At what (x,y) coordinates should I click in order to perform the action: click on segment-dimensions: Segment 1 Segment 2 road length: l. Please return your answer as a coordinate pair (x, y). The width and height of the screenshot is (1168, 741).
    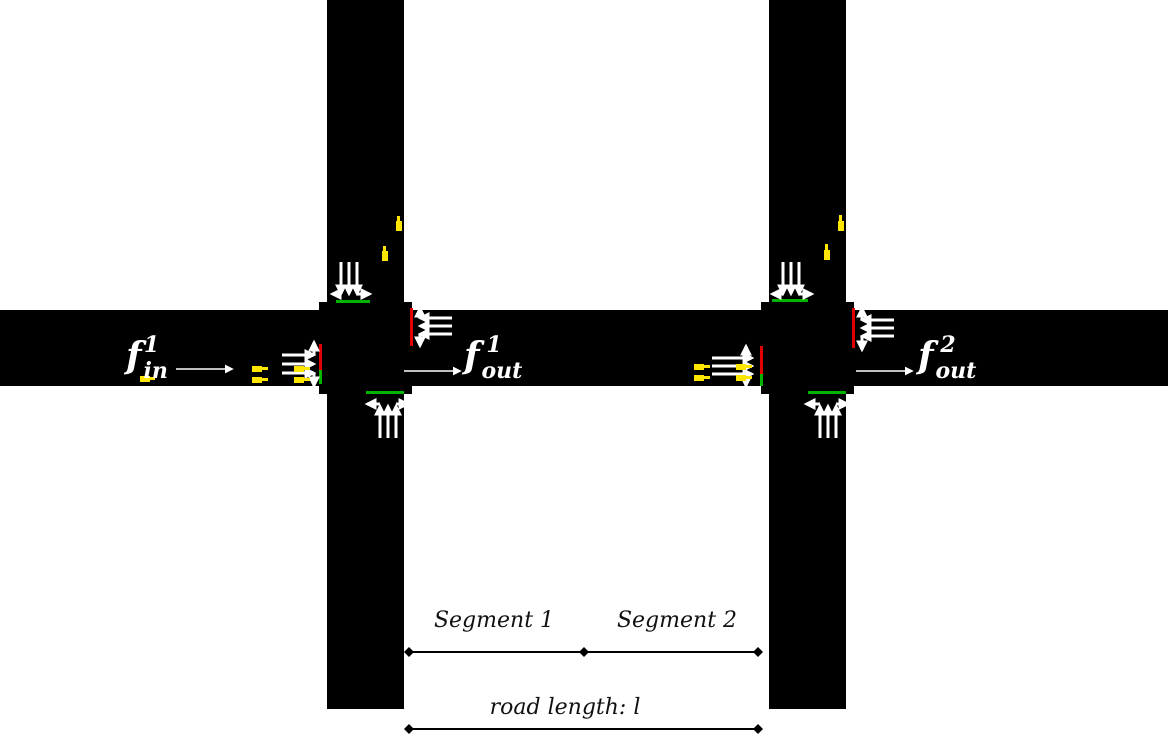
    Looking at the image, I should click on (583, 671).